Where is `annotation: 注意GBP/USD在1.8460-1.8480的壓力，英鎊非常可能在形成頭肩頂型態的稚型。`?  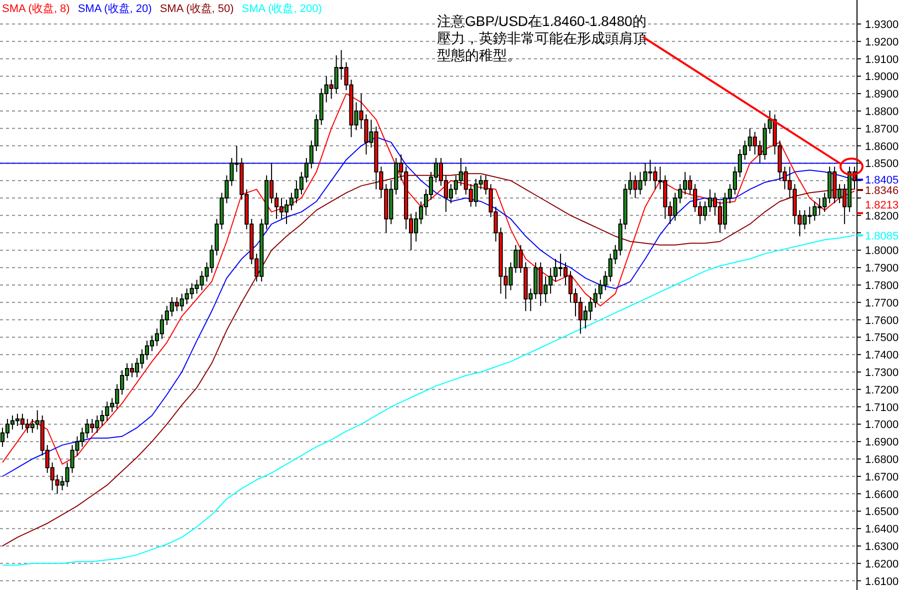 annotation: 注意GBP/USD在1.8460-1.8480的壓力，英鎊非常可能在形成頭肩頂型態的稚型。 is located at coordinates (542, 38).